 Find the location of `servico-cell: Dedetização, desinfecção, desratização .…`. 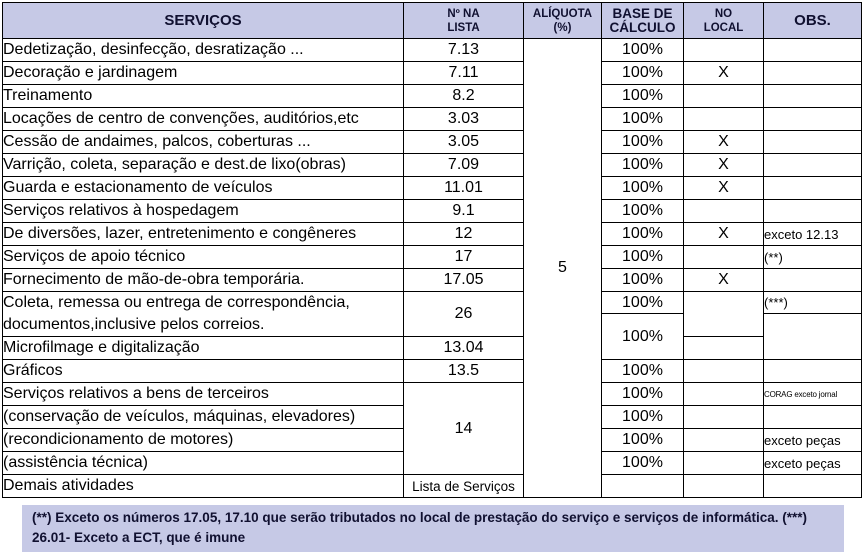

servico-cell: Dedetização, desinfecção, desratização .… is located at coordinates (203, 50).